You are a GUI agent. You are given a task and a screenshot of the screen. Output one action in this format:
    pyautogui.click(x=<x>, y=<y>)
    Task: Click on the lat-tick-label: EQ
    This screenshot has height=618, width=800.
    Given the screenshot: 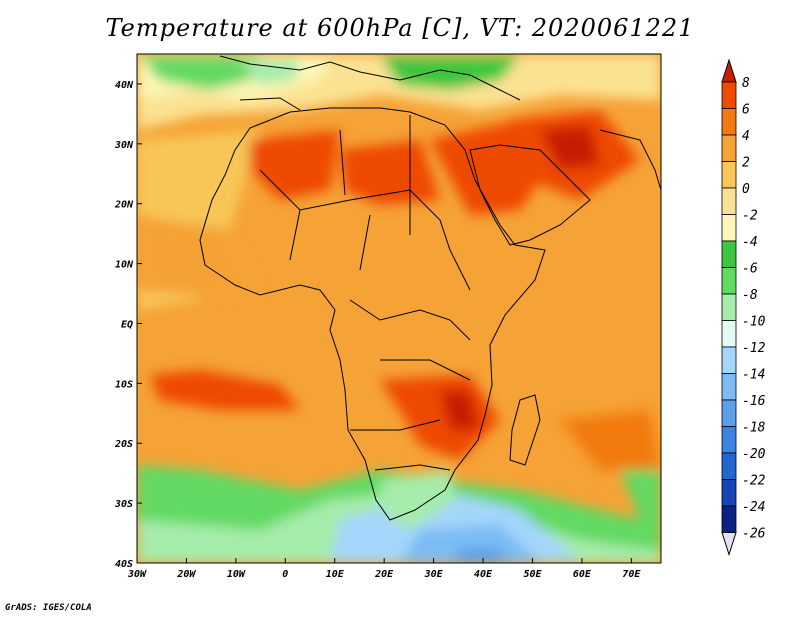 What is the action you would take?
    pyautogui.click(x=127, y=324)
    